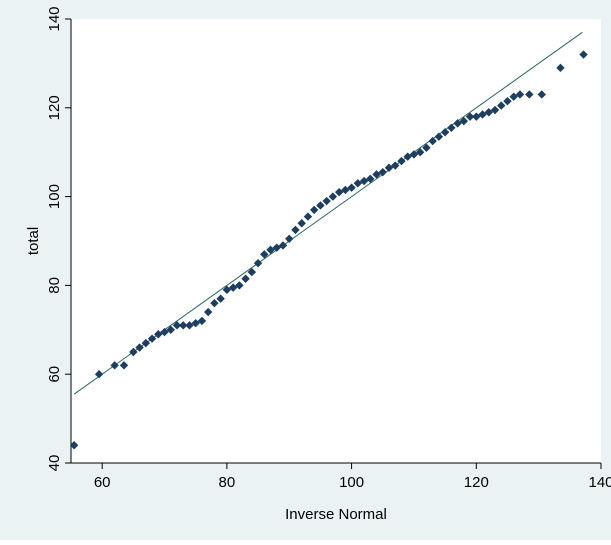 The image size is (611, 545). Describe the element at coordinates (54, 107) in the screenshot. I see `y-tick-label: 120` at that location.